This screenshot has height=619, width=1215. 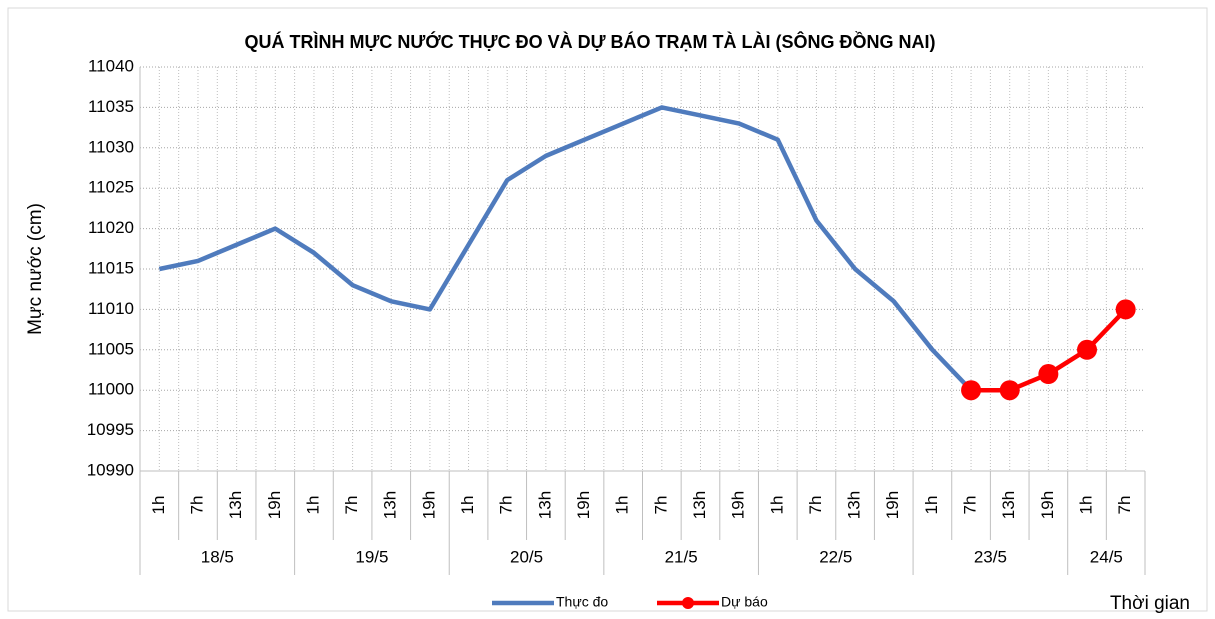 I want to click on y-tick-label: 11030, so click(x=111, y=146).